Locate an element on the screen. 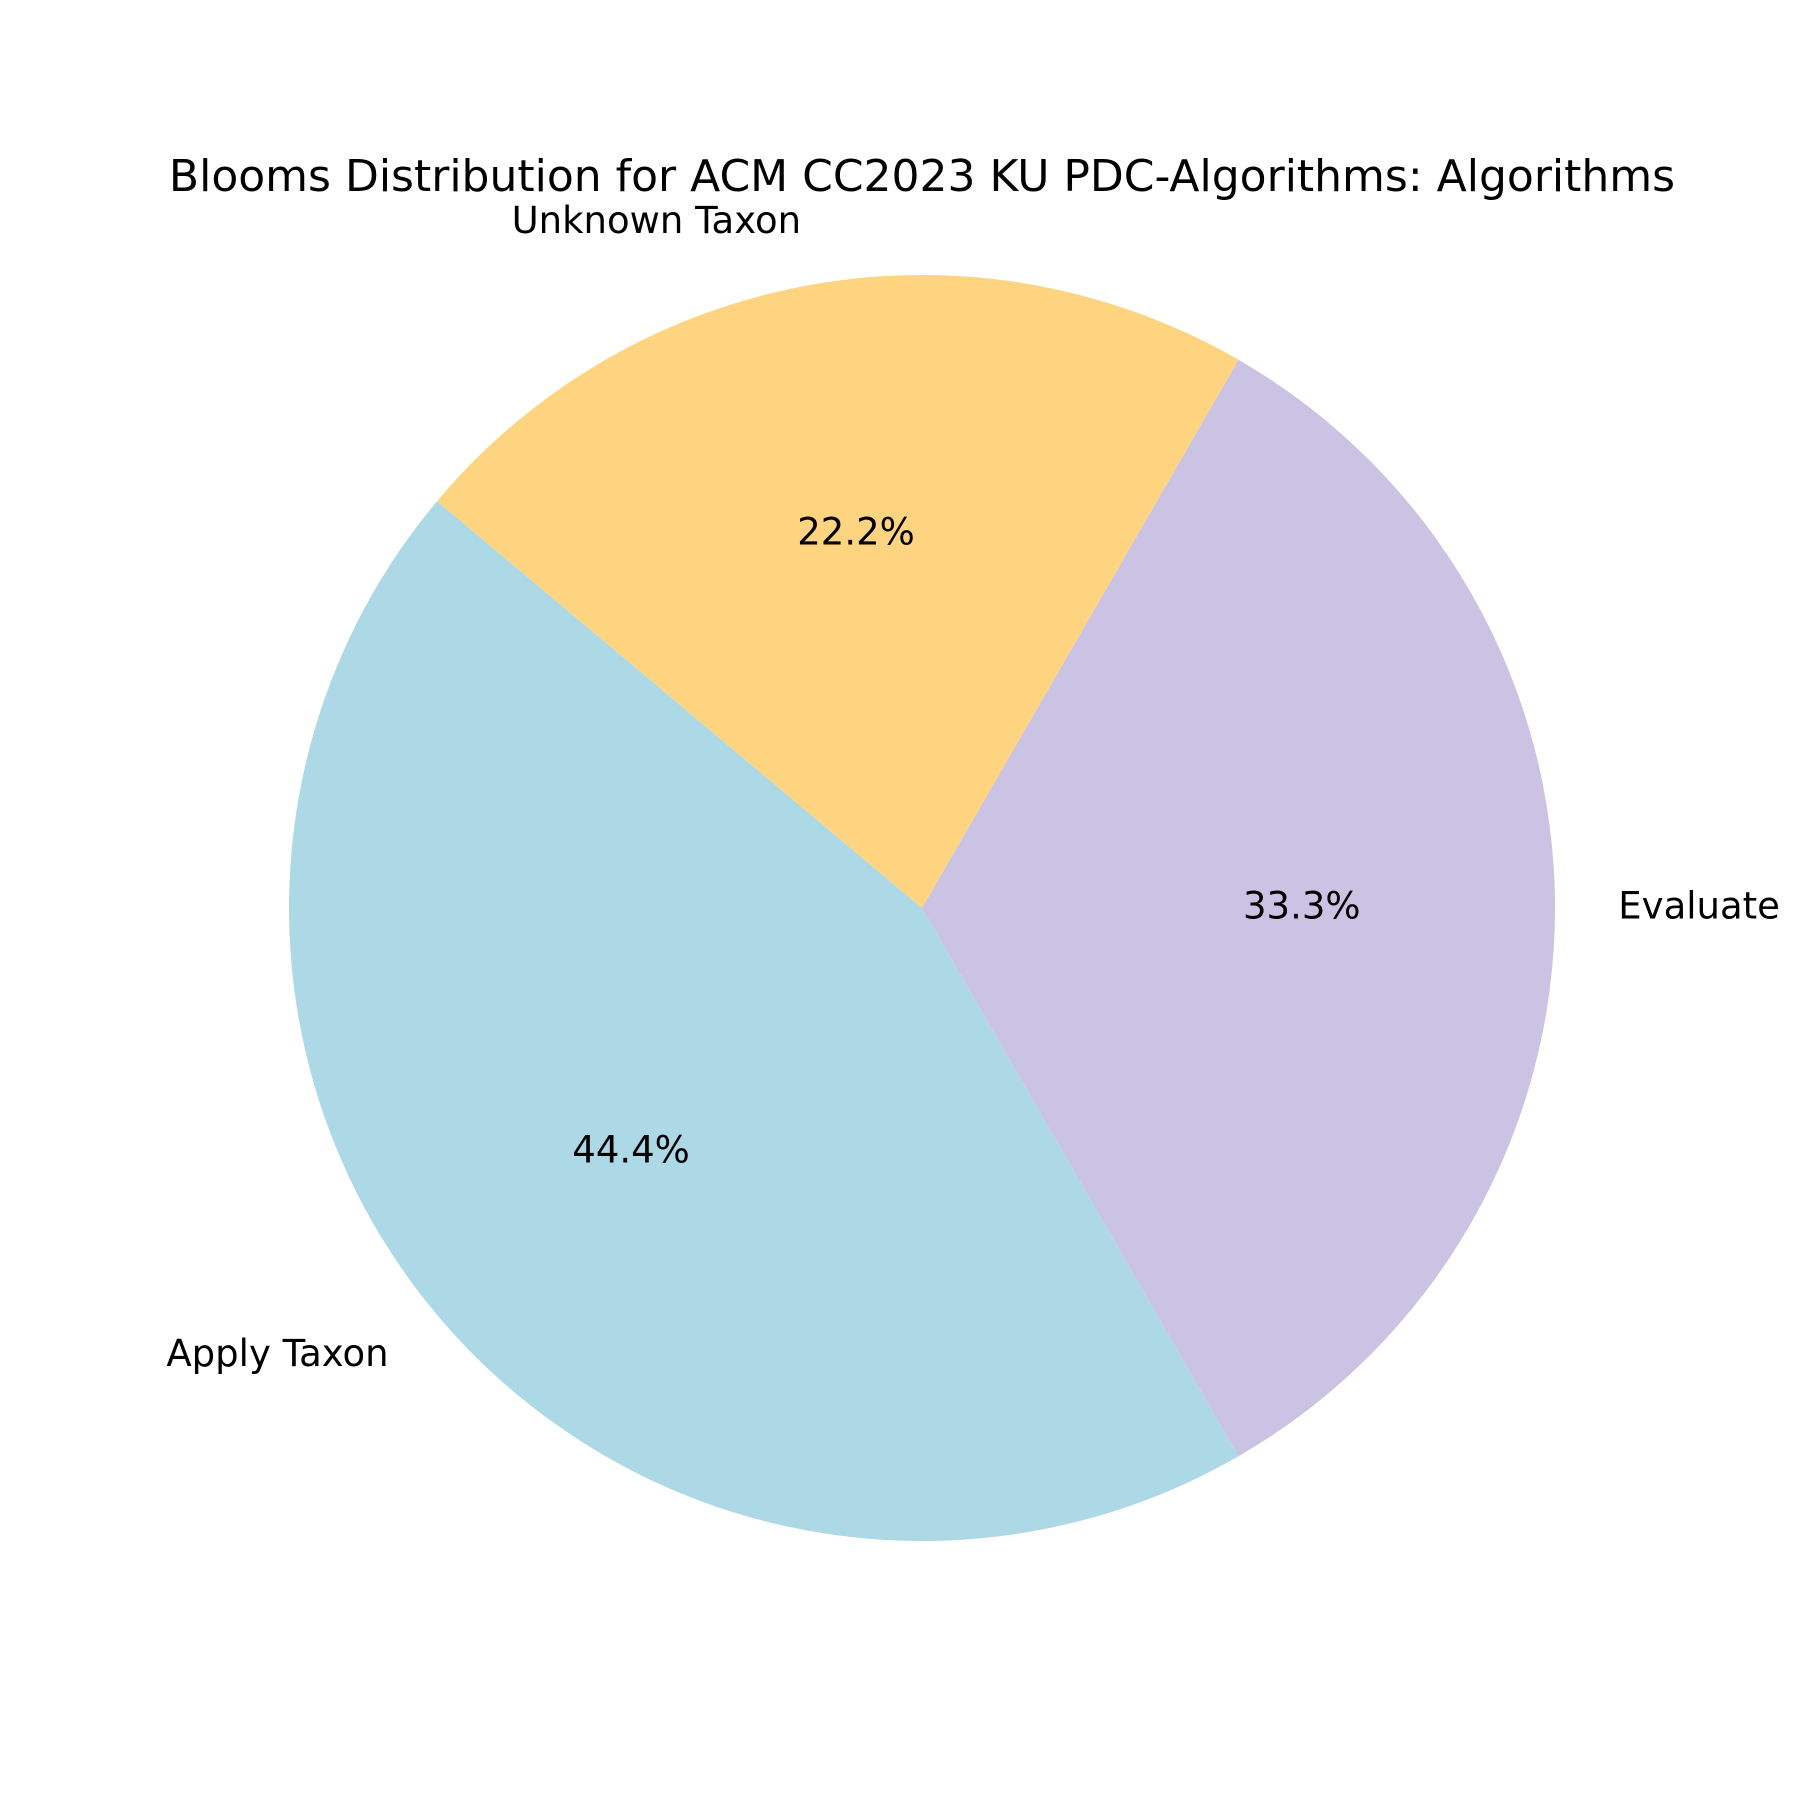  slice-label-apply-taxon: Apply Taxon is located at coordinates (277, 1353).